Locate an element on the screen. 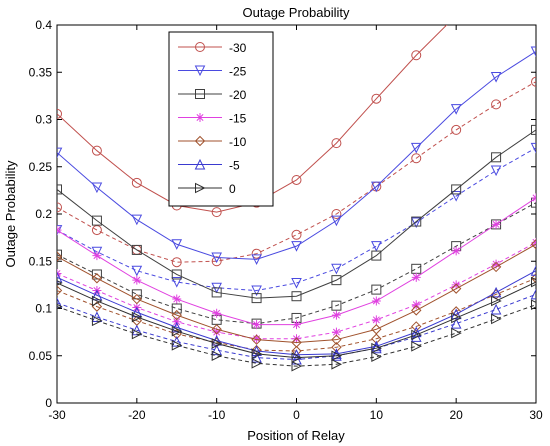 This screenshot has width=550, height=446. x-tick-label: 0 is located at coordinates (296, 415).